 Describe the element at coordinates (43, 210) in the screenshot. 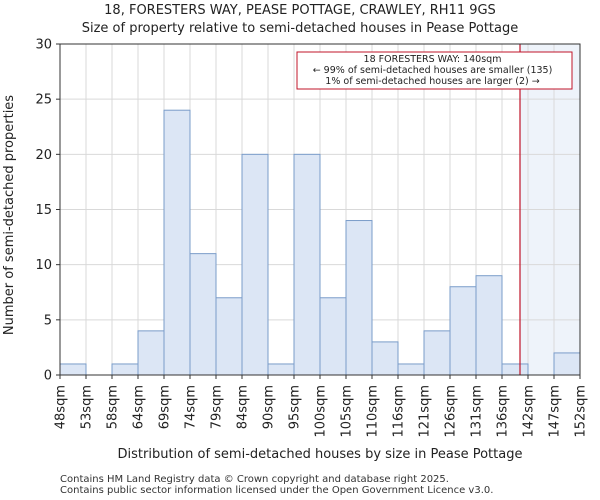

I see `y-tick-label: 15` at that location.